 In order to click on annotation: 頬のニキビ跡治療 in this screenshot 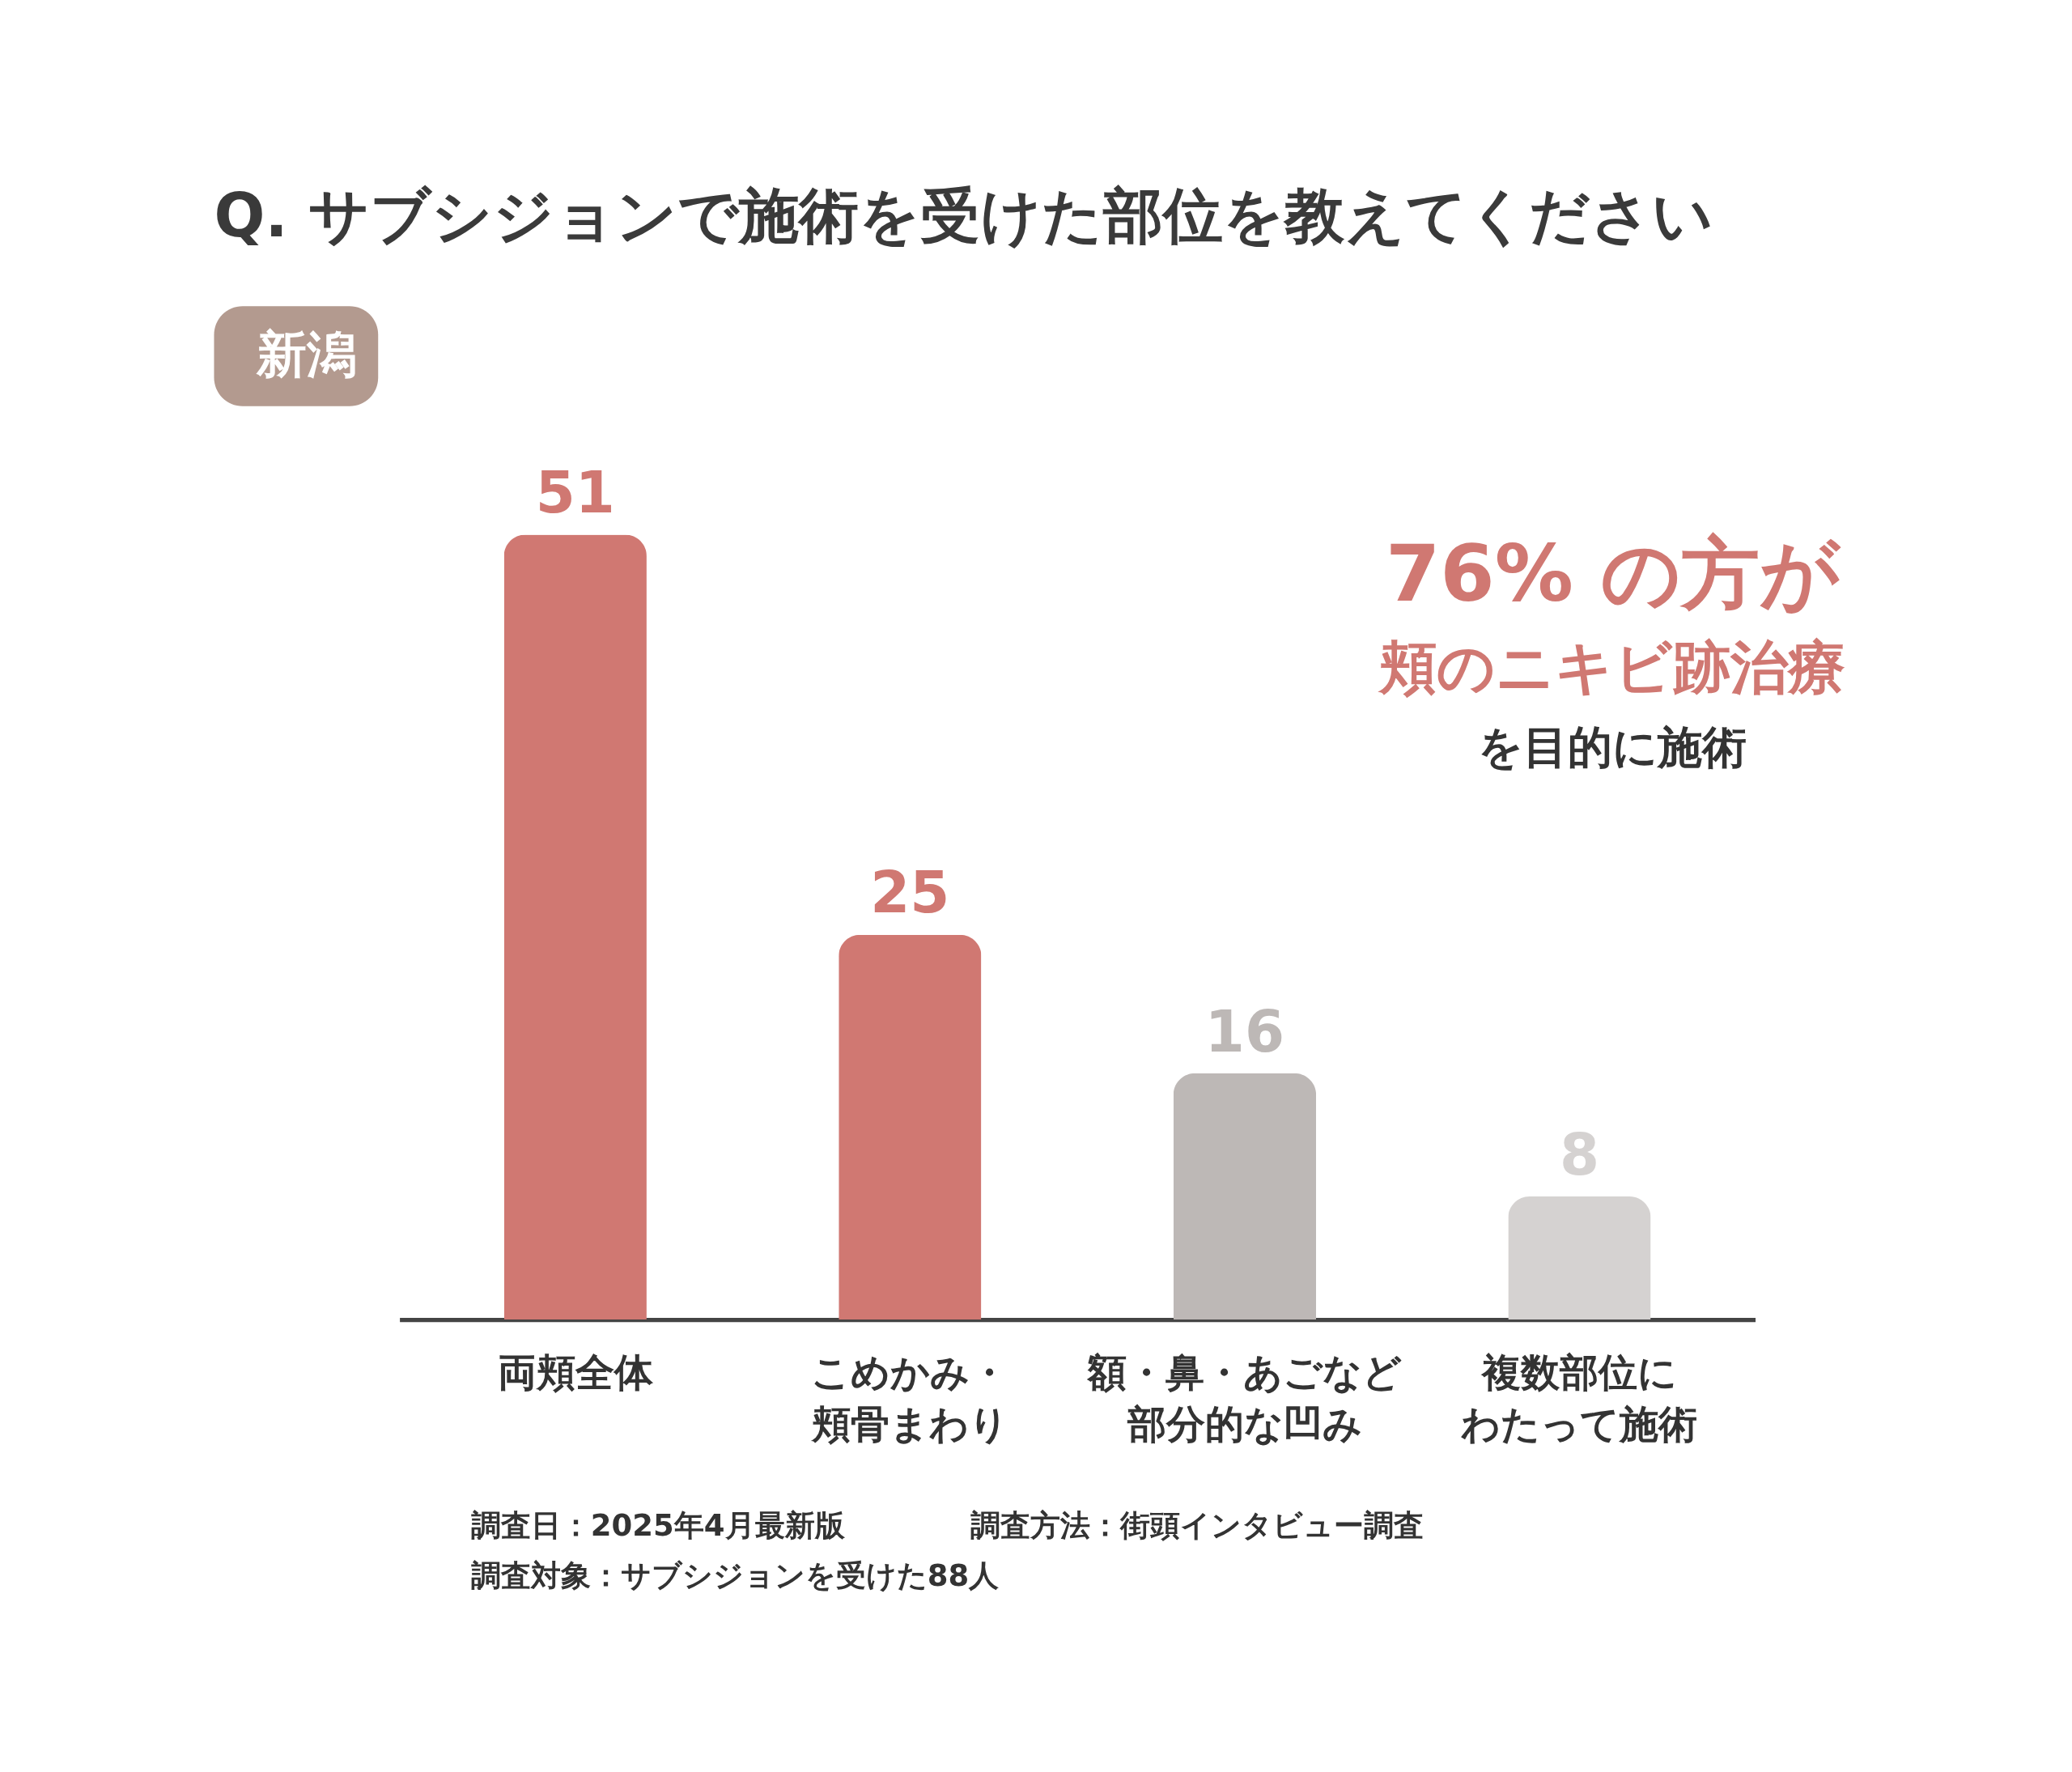, I will do `click(1612, 669)`.